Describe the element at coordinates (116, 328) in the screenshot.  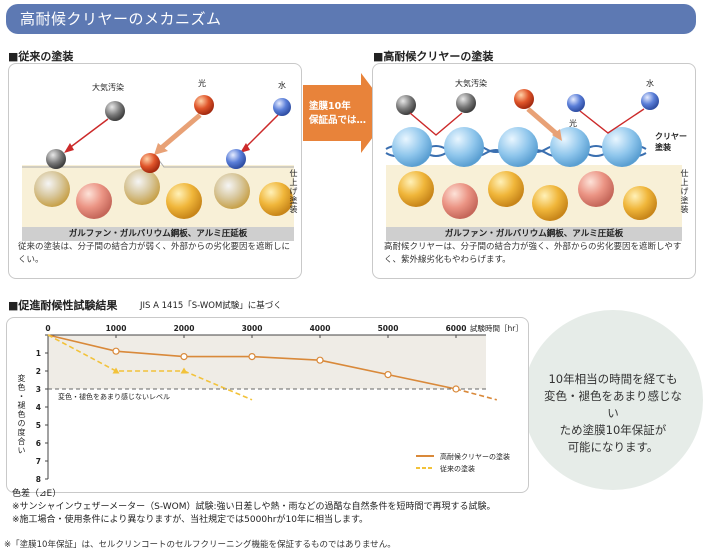
I see `x-tick-label: 1000` at that location.